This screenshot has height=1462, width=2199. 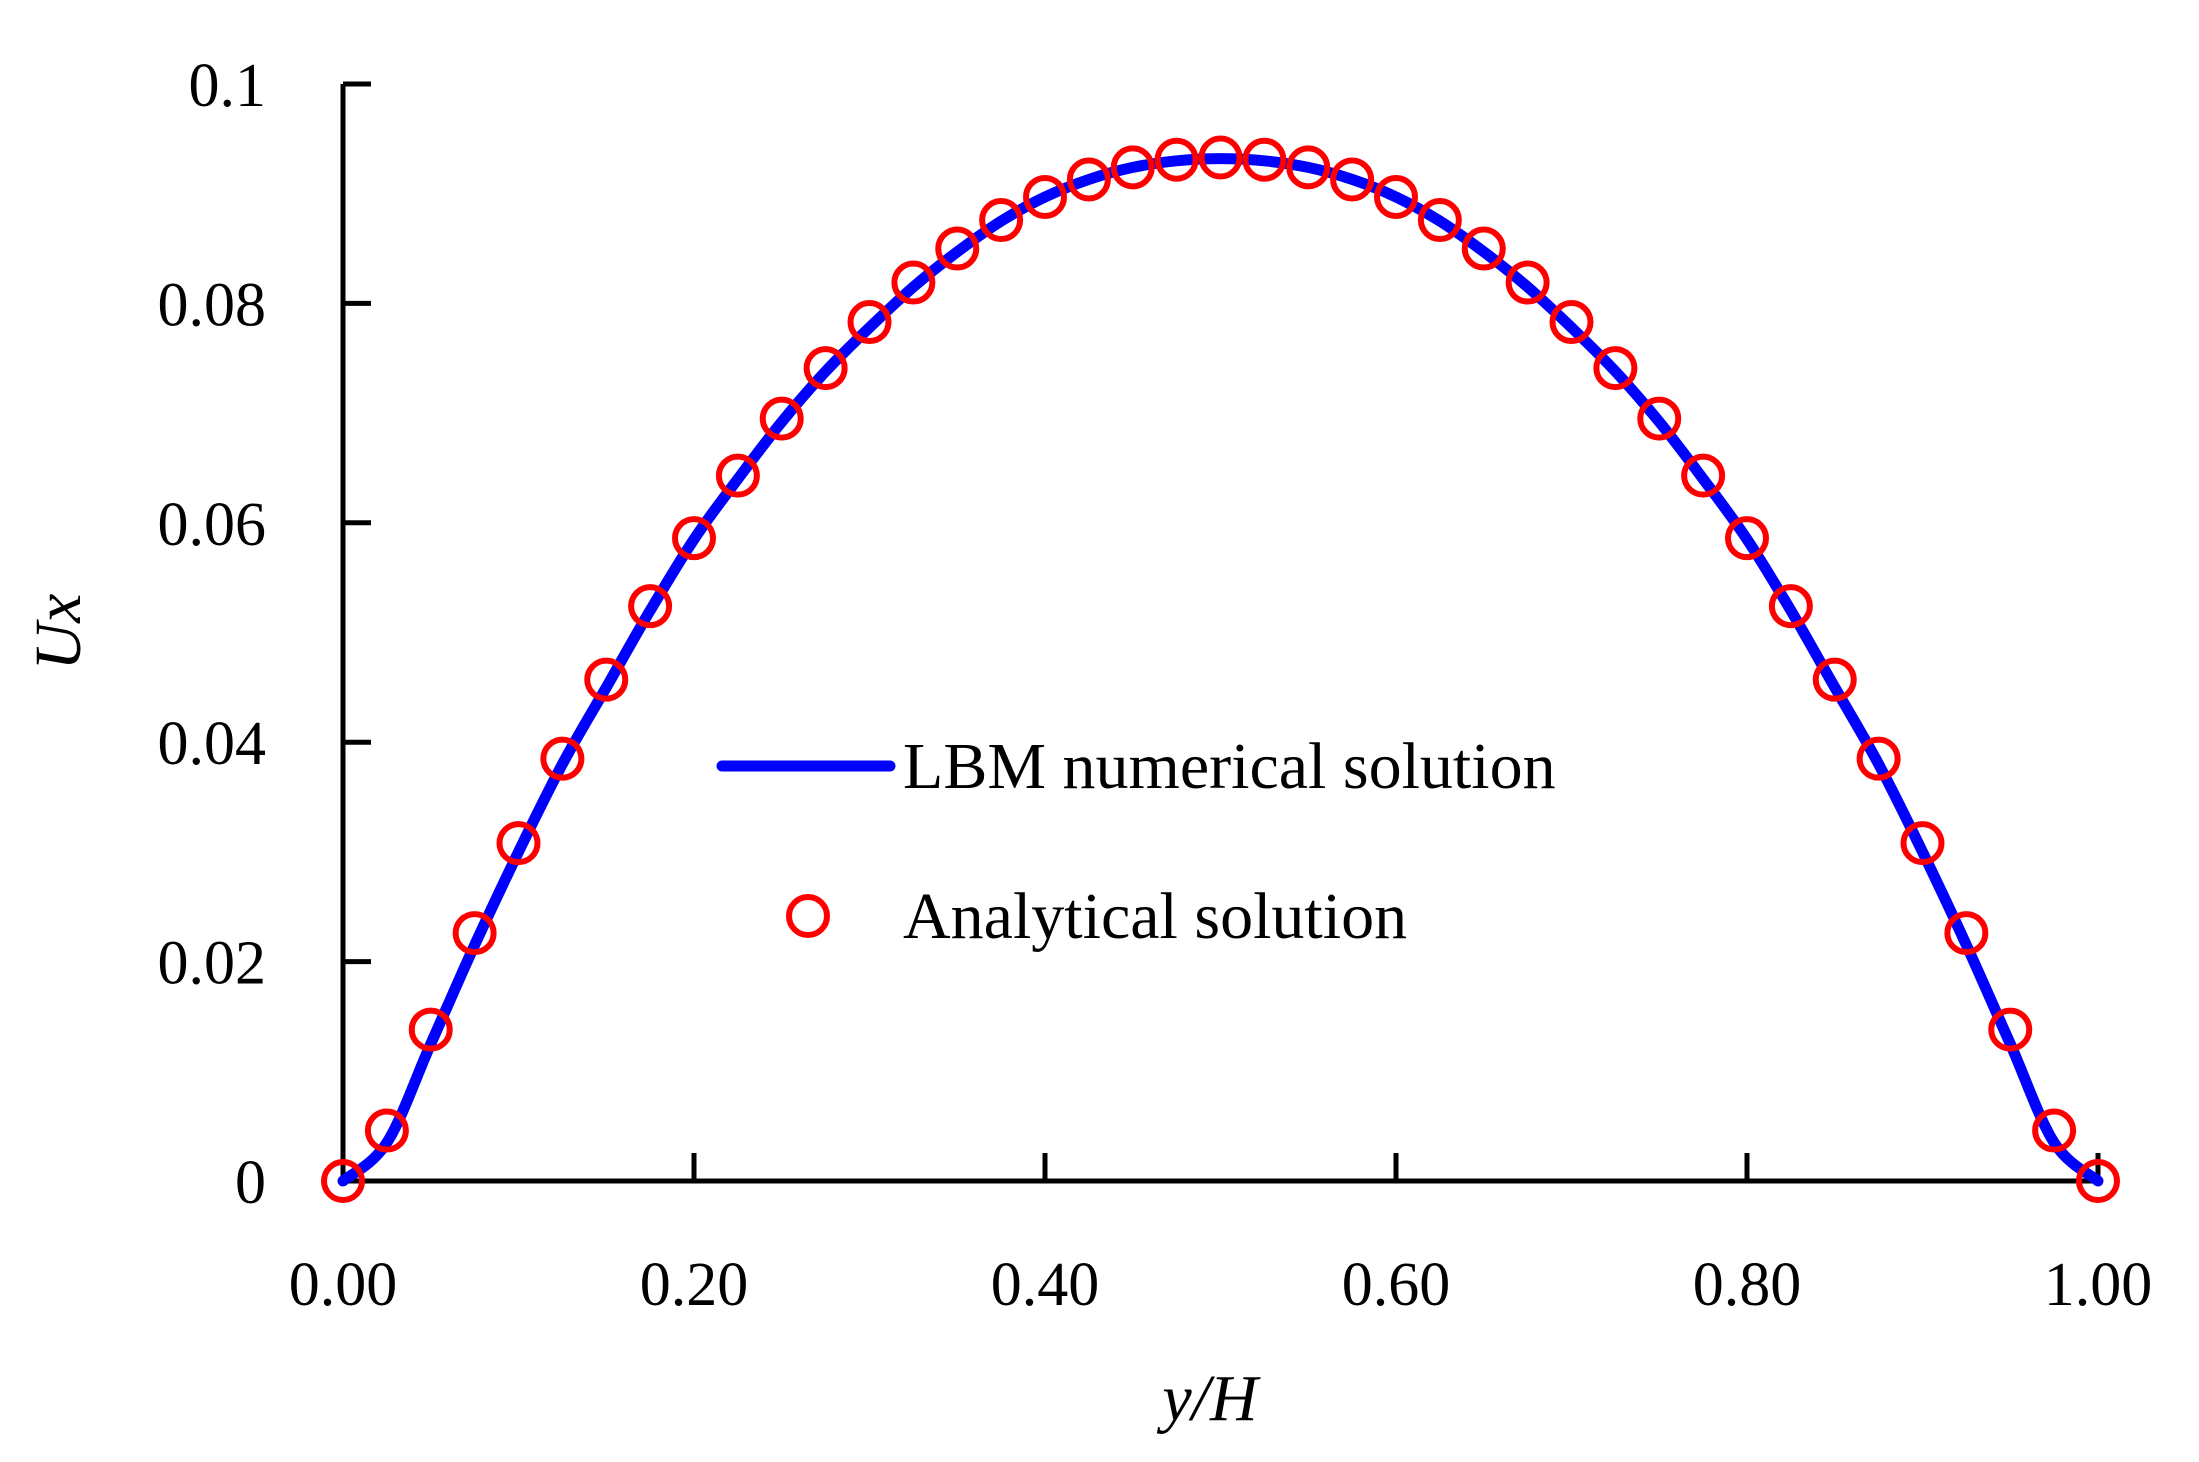 I want to click on x-tick-label: 0.80, so click(x=1747, y=1285).